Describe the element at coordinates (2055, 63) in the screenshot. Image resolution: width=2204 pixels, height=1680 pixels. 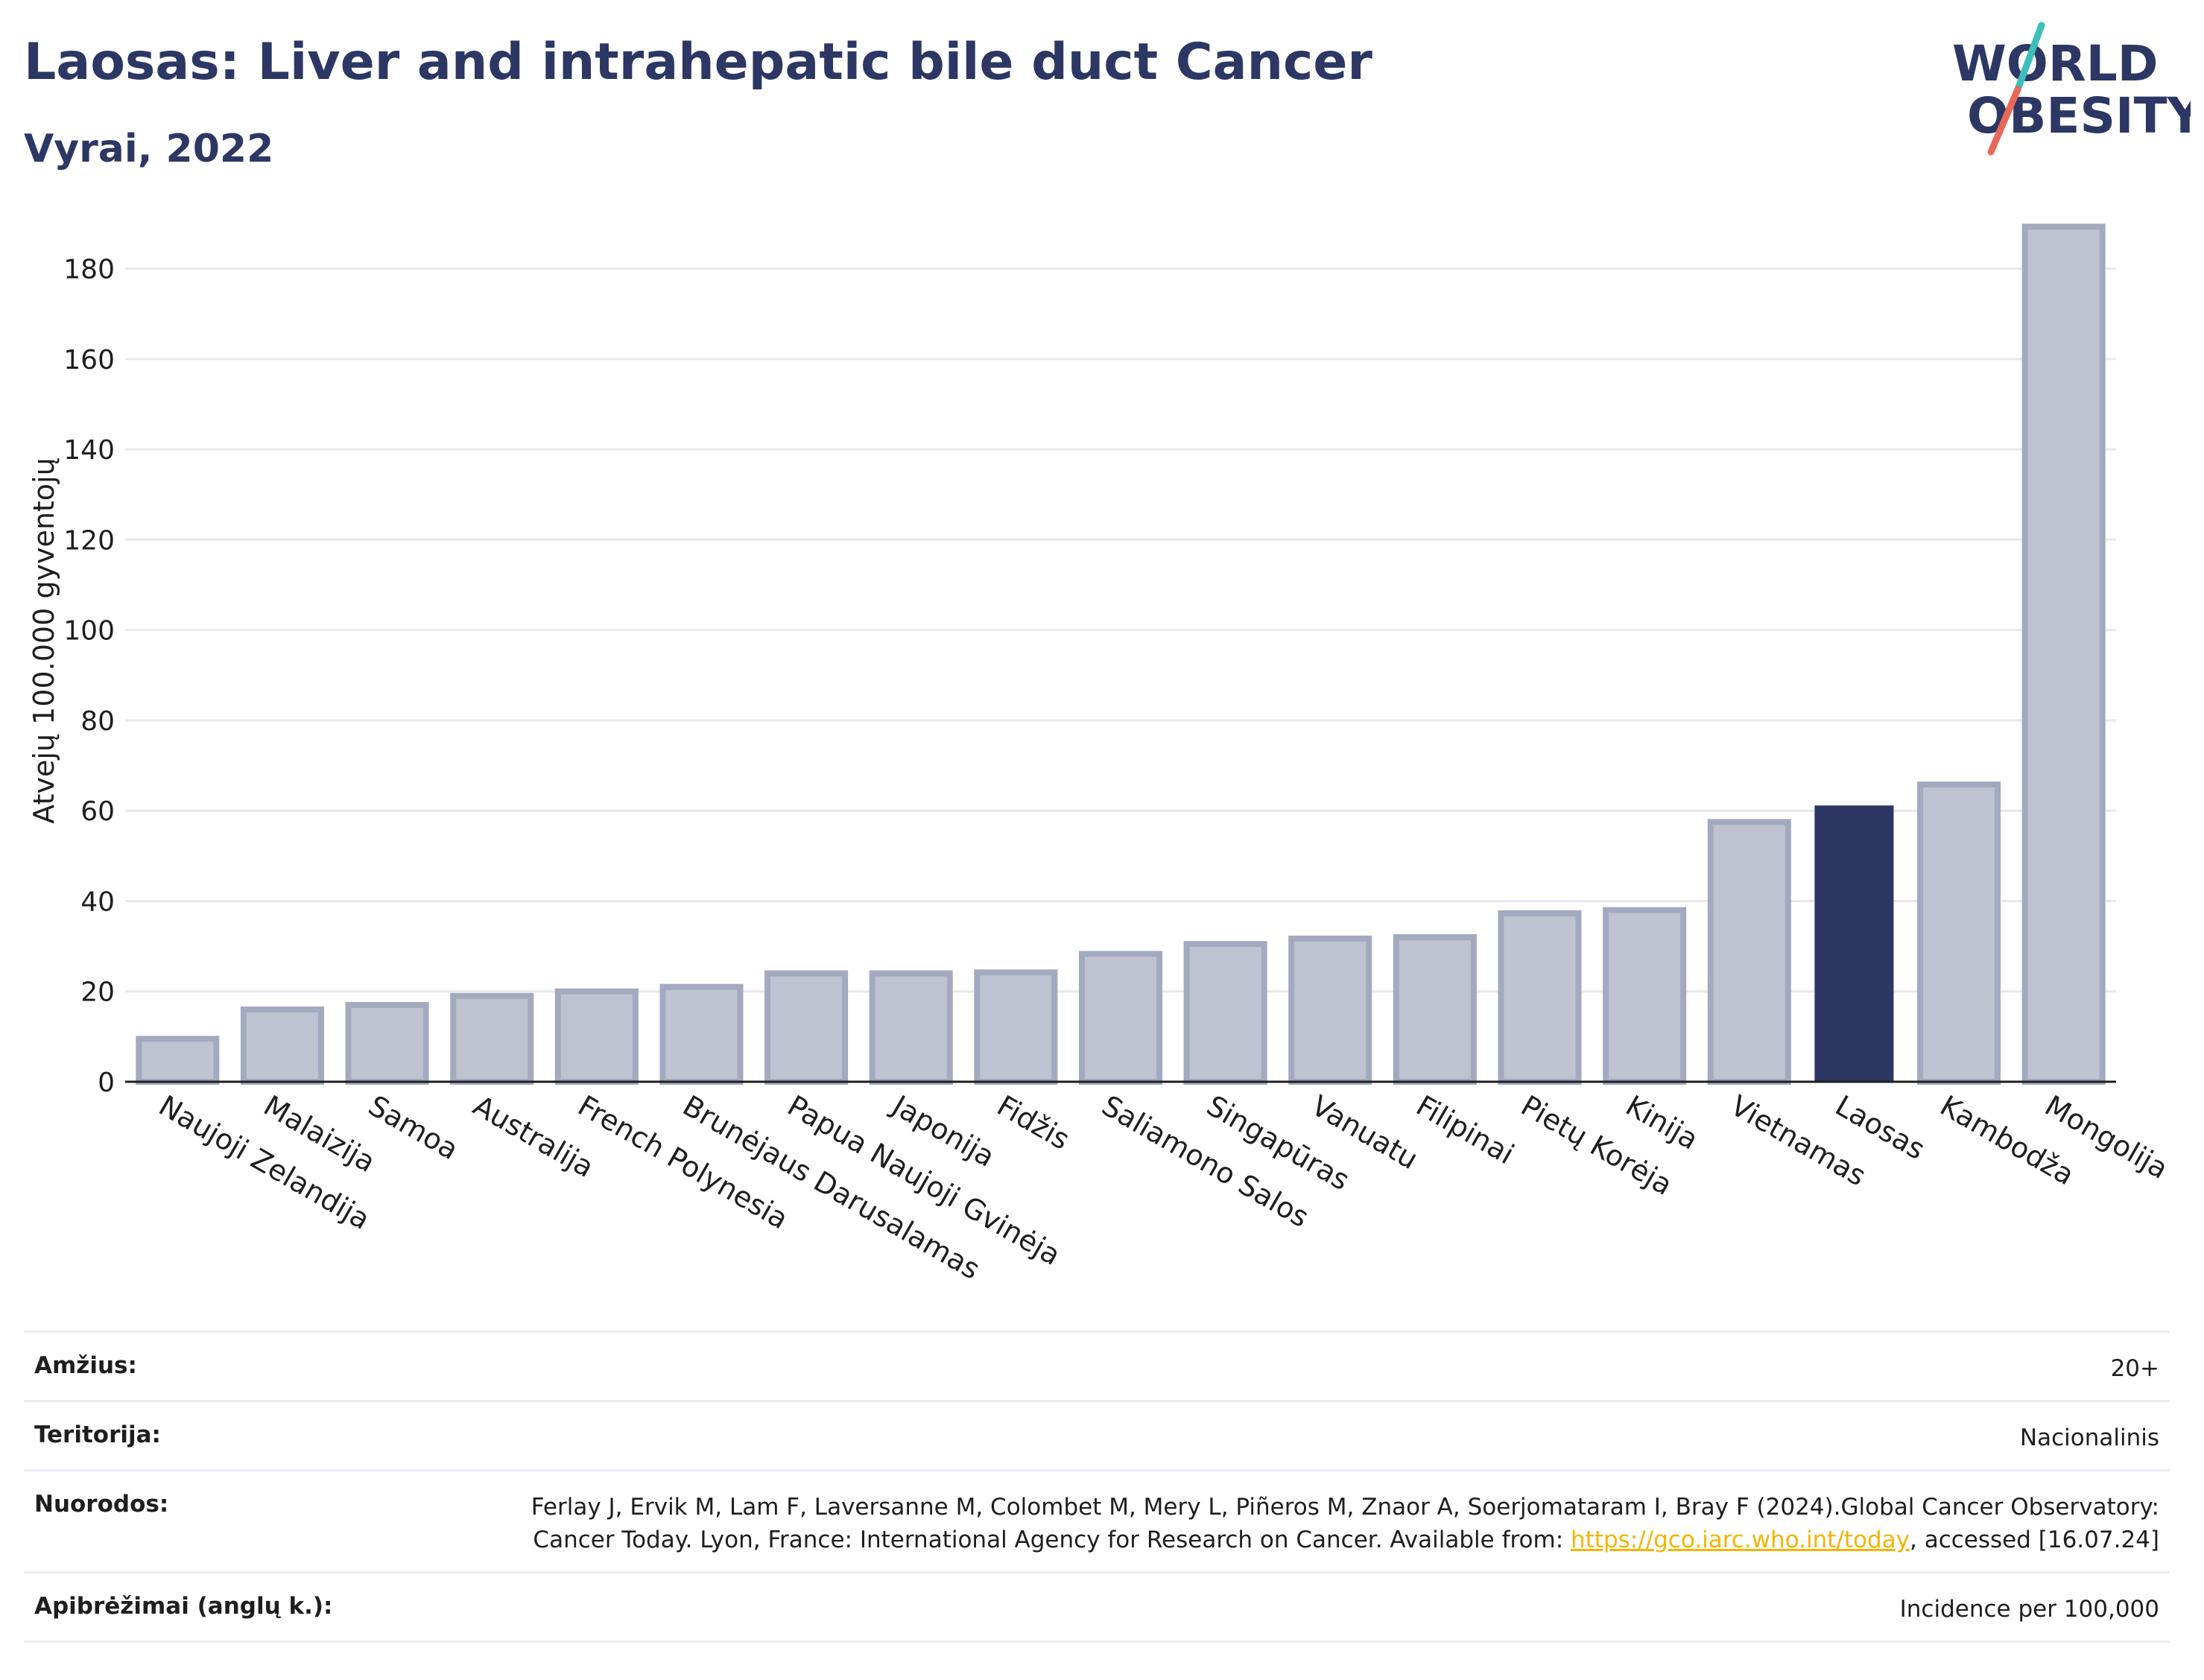
I see `logo-text-world: WORLD` at that location.